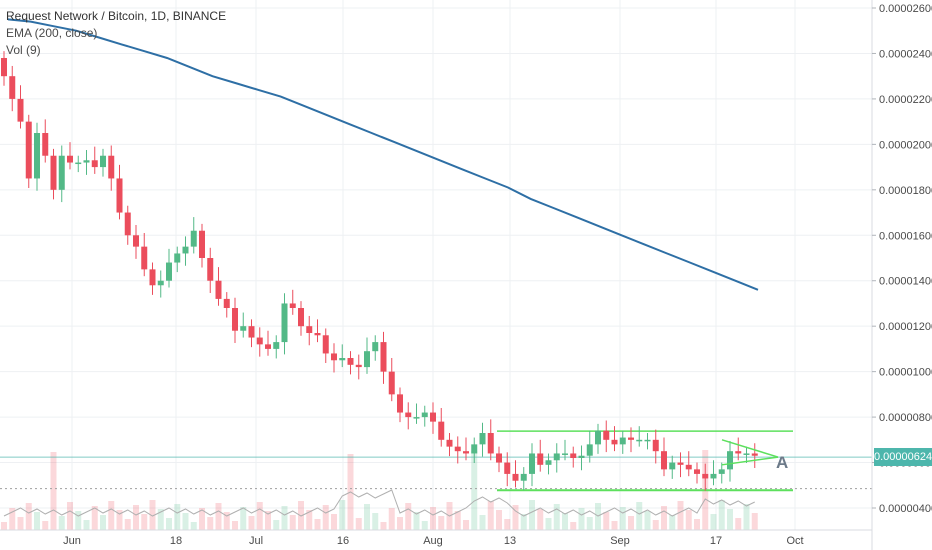 The image size is (932, 550). I want to click on time-tick-label: 13, so click(510, 541).